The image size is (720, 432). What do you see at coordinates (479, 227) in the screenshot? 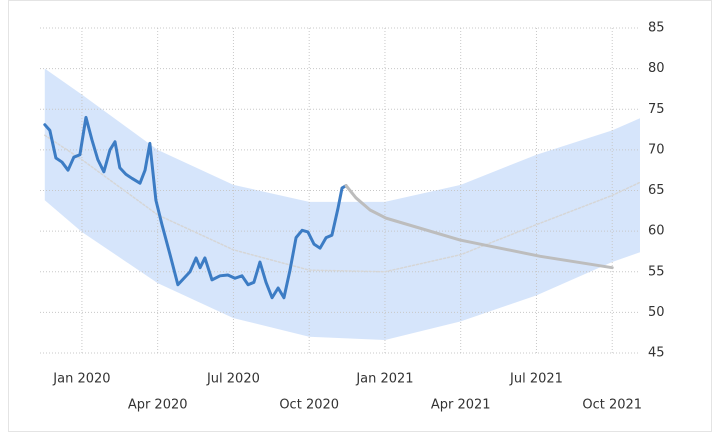
I see `series-line` at bounding box center [479, 227].